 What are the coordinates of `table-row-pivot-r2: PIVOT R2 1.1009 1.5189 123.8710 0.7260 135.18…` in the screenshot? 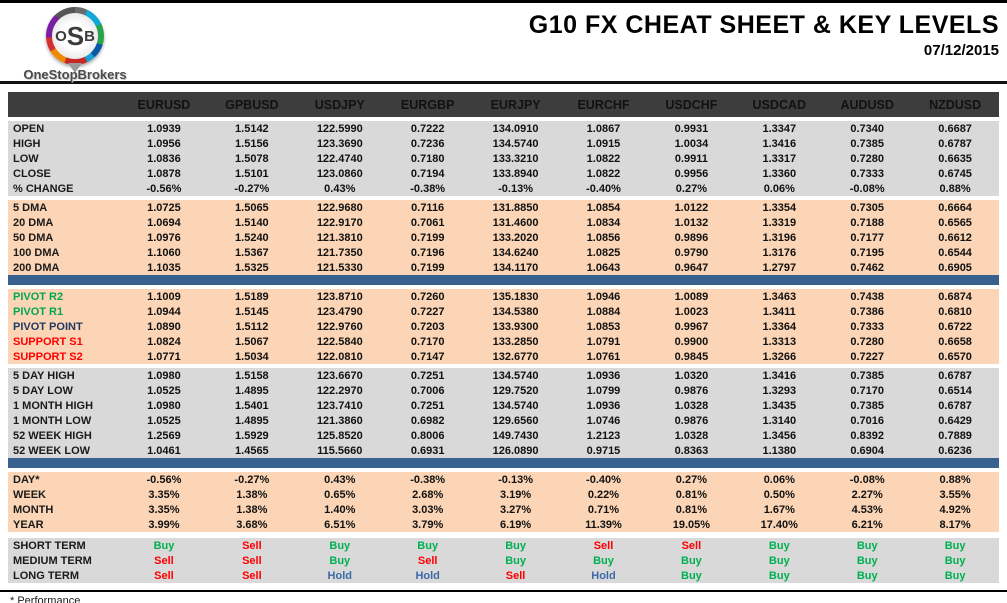 It's located at (503, 296).